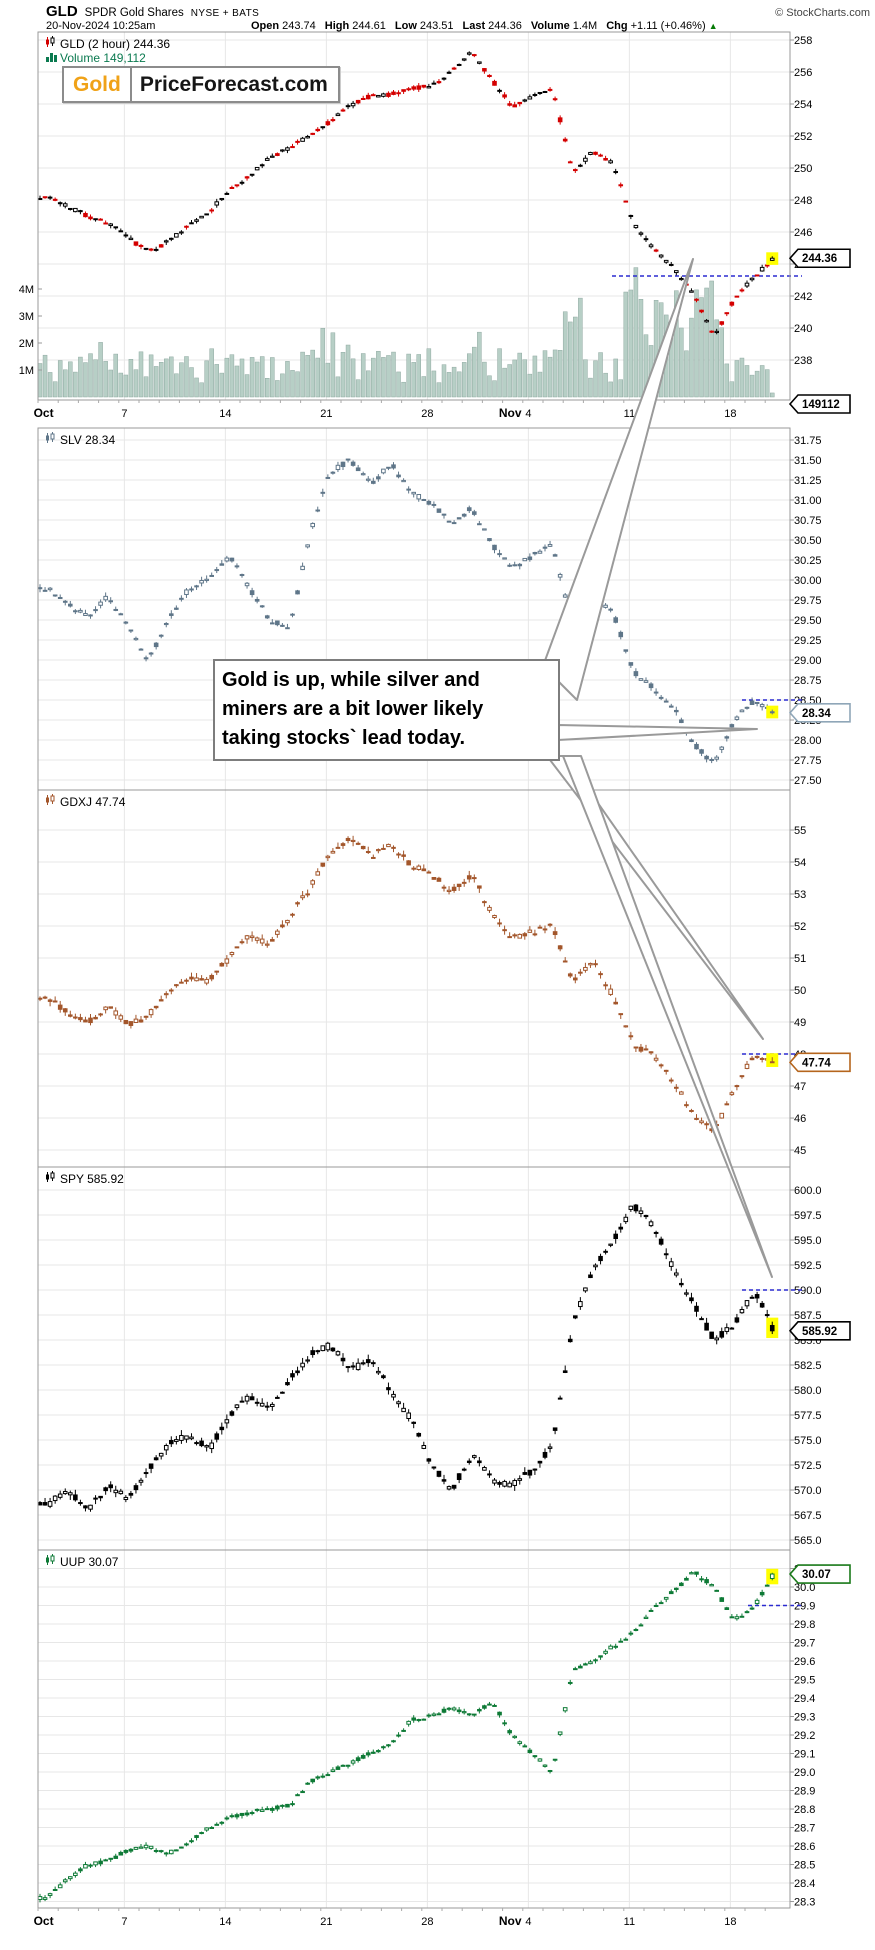 This screenshot has width=875, height=1950. What do you see at coordinates (821, 405) in the screenshot?
I see `svg-text: 149112` at bounding box center [821, 405].